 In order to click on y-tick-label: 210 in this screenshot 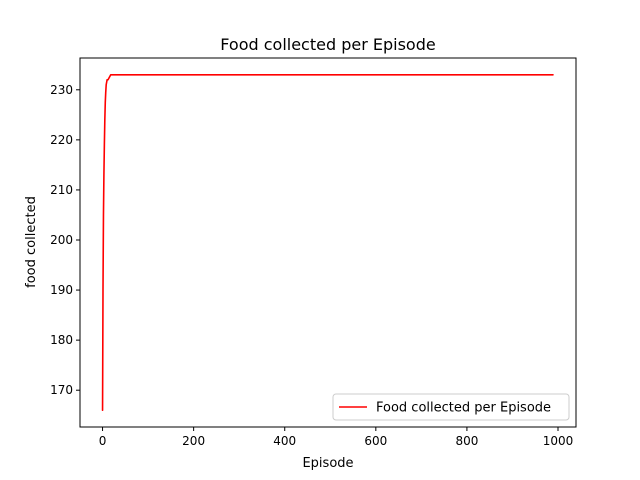, I will do `click(61, 190)`.